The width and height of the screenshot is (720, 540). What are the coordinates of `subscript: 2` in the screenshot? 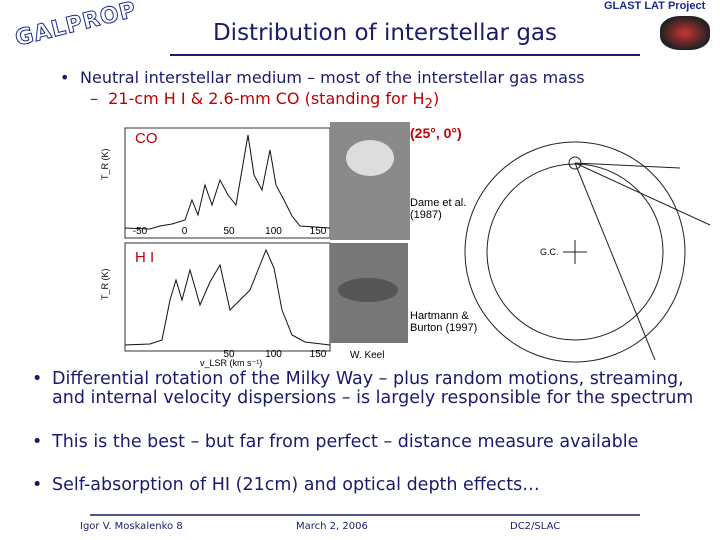 It's located at (428, 105).